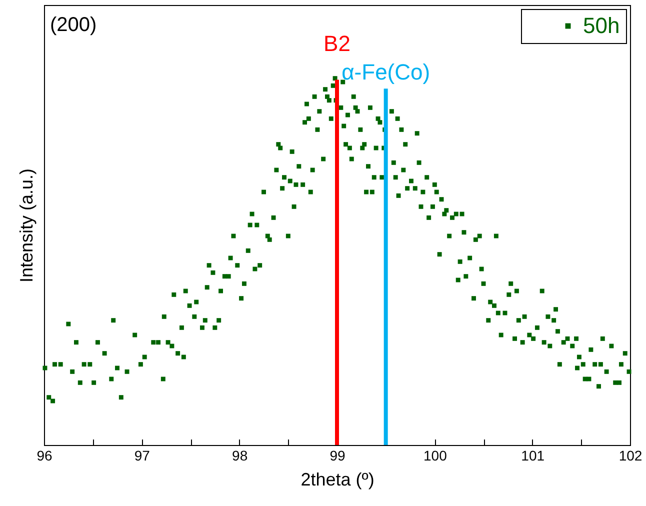 The width and height of the screenshot is (646, 506). Describe the element at coordinates (386, 71) in the screenshot. I see `ref-line-label: α-Fe(Co)` at that location.